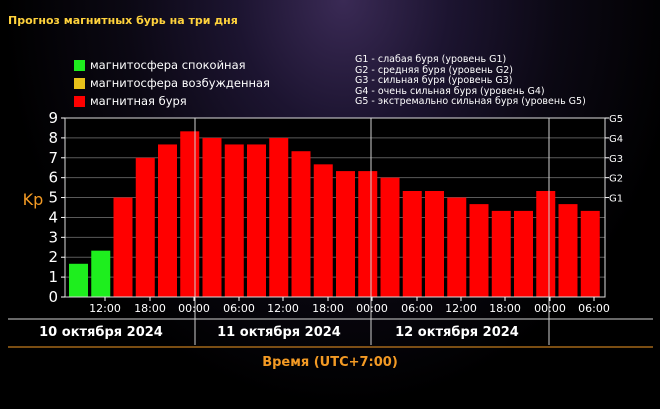  Describe the element at coordinates (53, 237) in the screenshot. I see `y-tick-label: 3` at that location.